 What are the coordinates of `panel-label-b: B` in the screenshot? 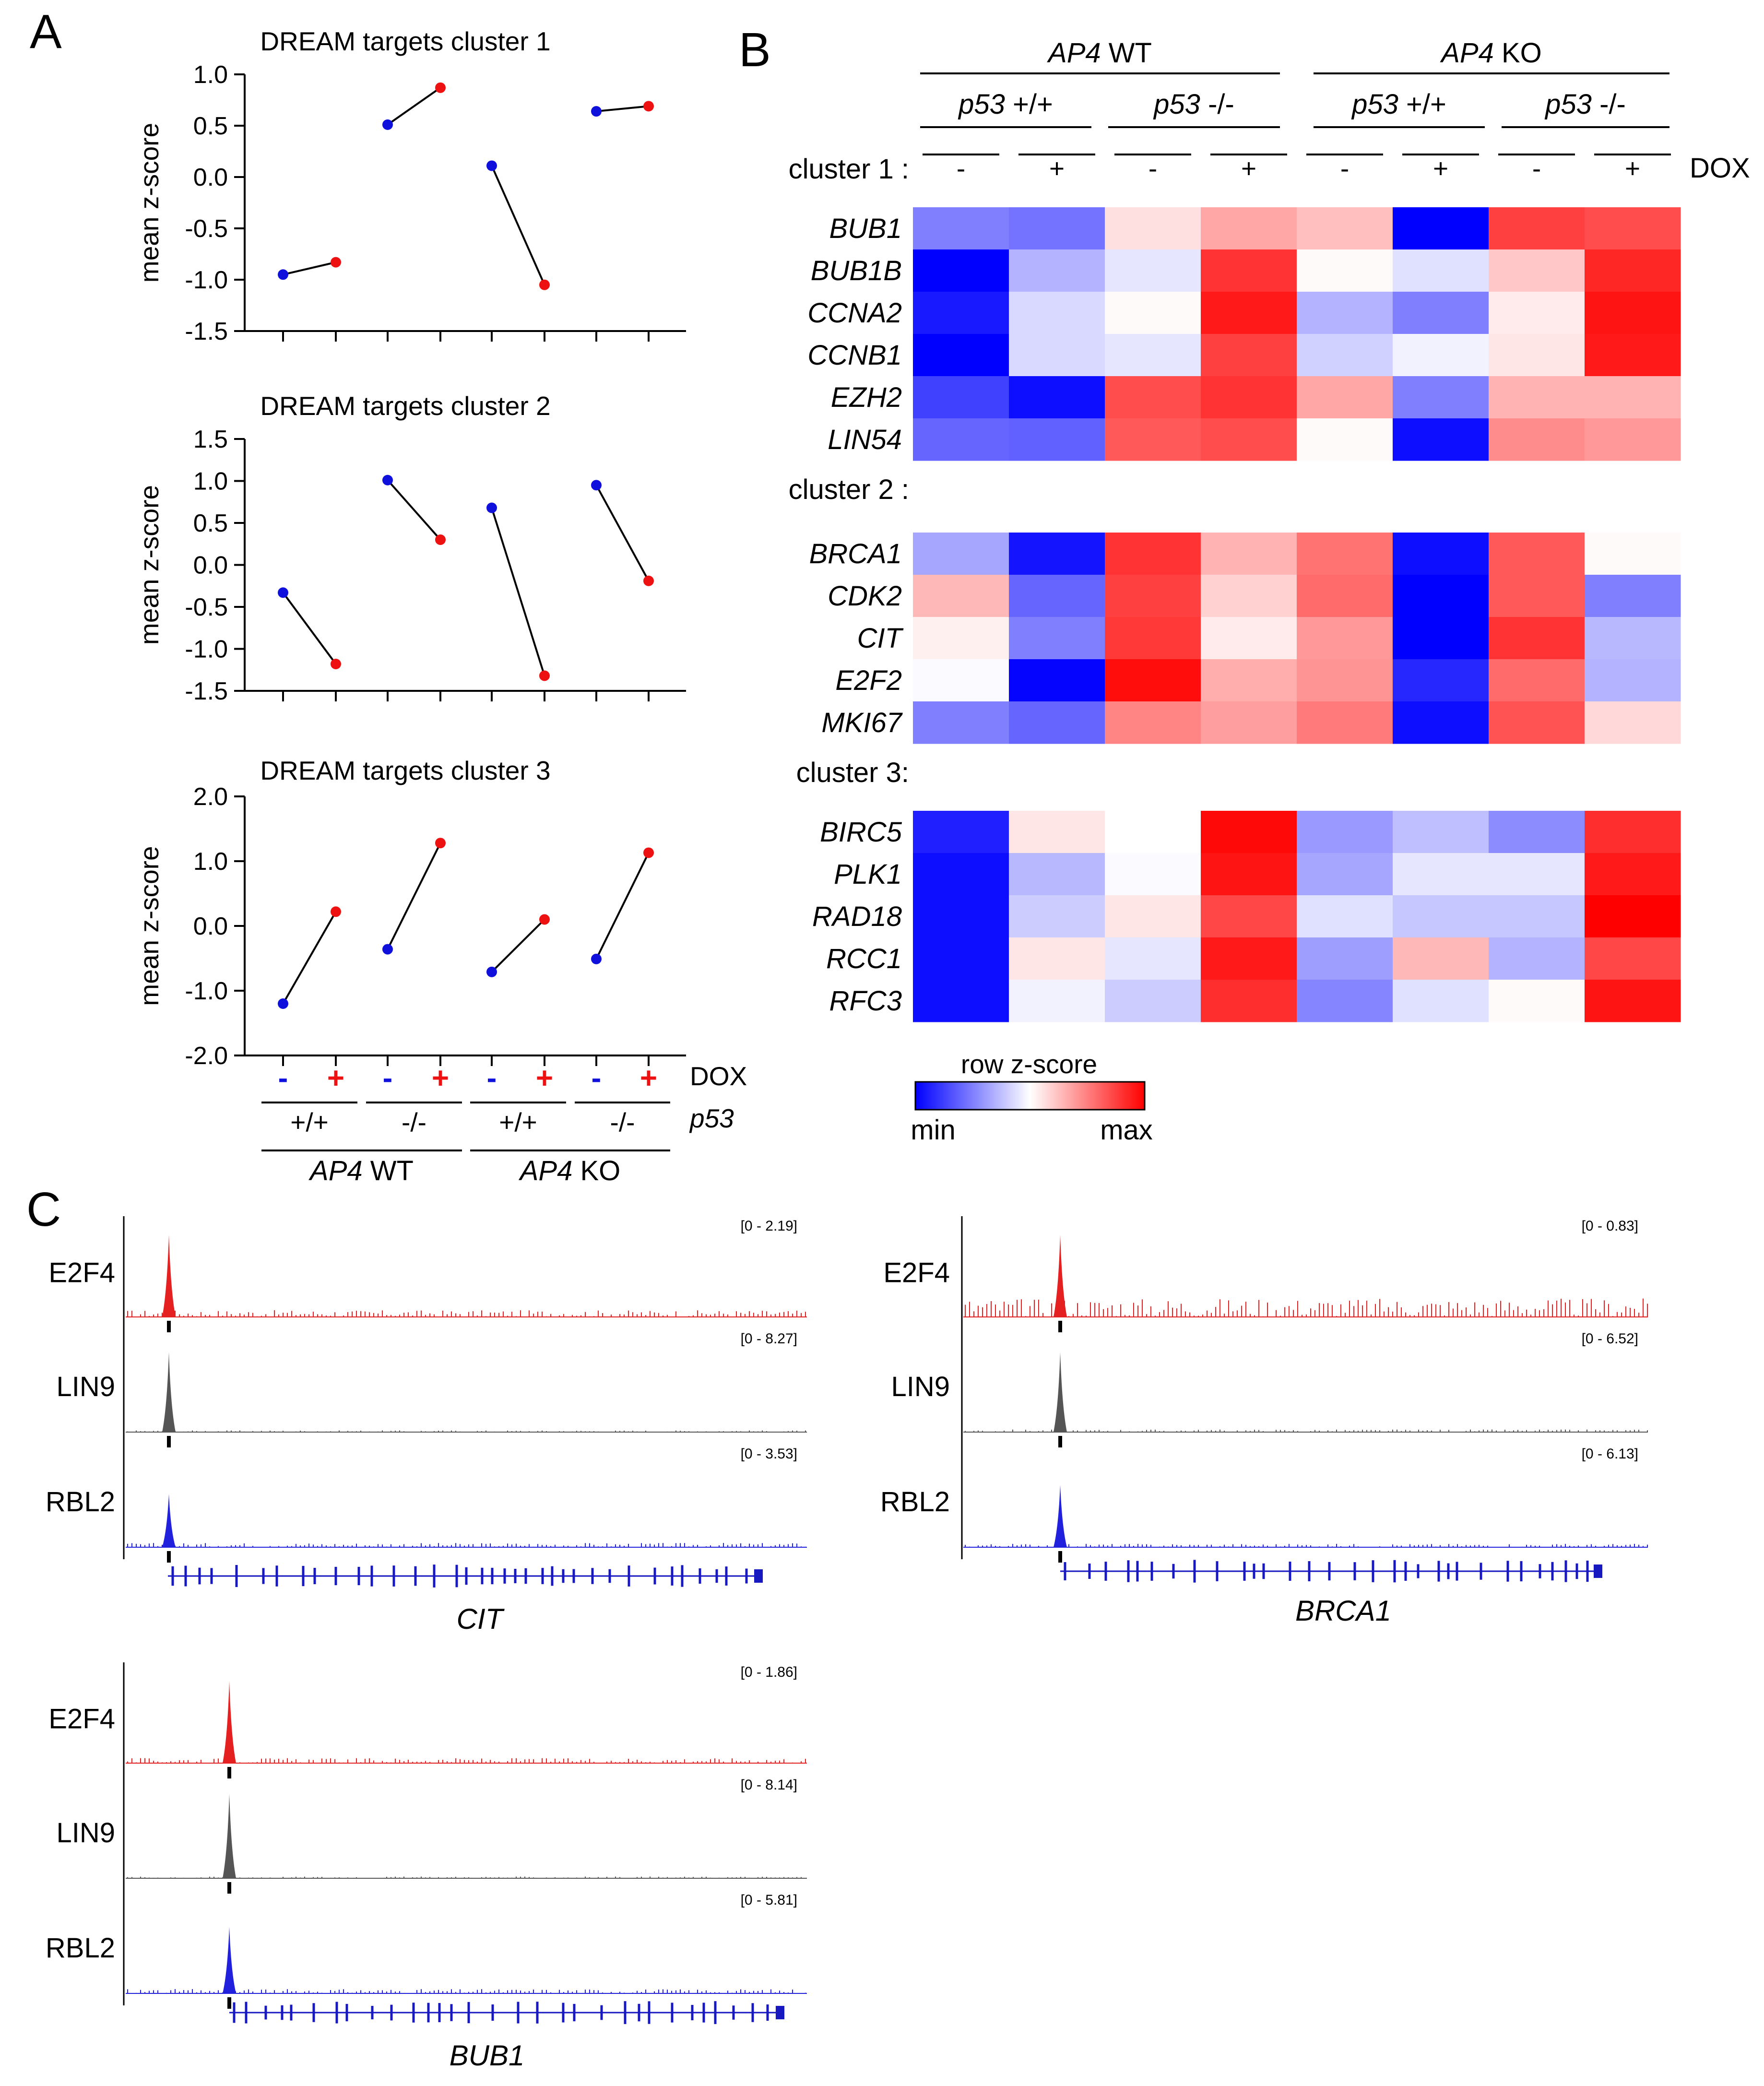 It's located at (755, 50).